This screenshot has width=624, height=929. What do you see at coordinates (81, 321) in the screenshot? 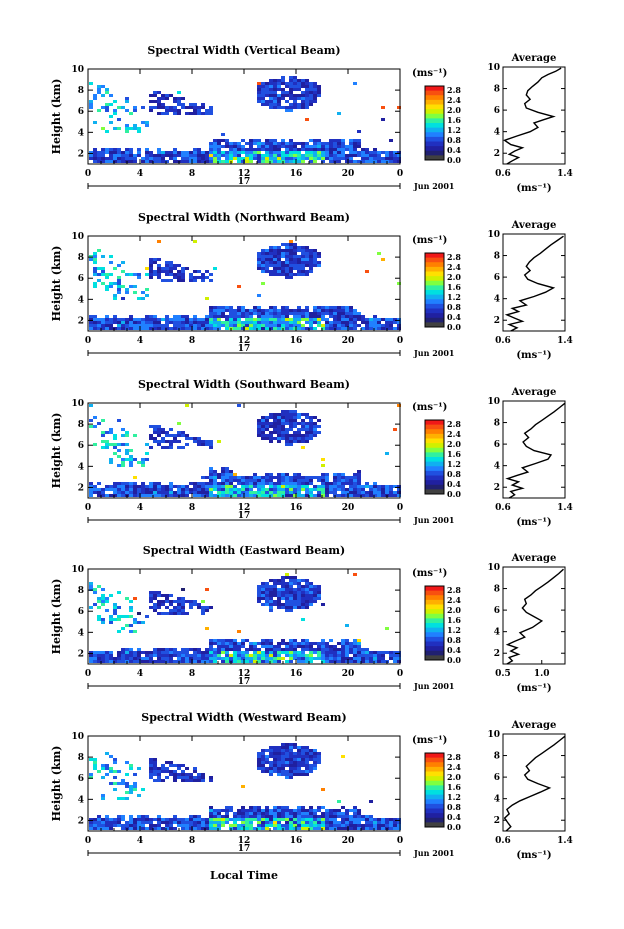
I see `y-tick-label: 2` at bounding box center [81, 321].